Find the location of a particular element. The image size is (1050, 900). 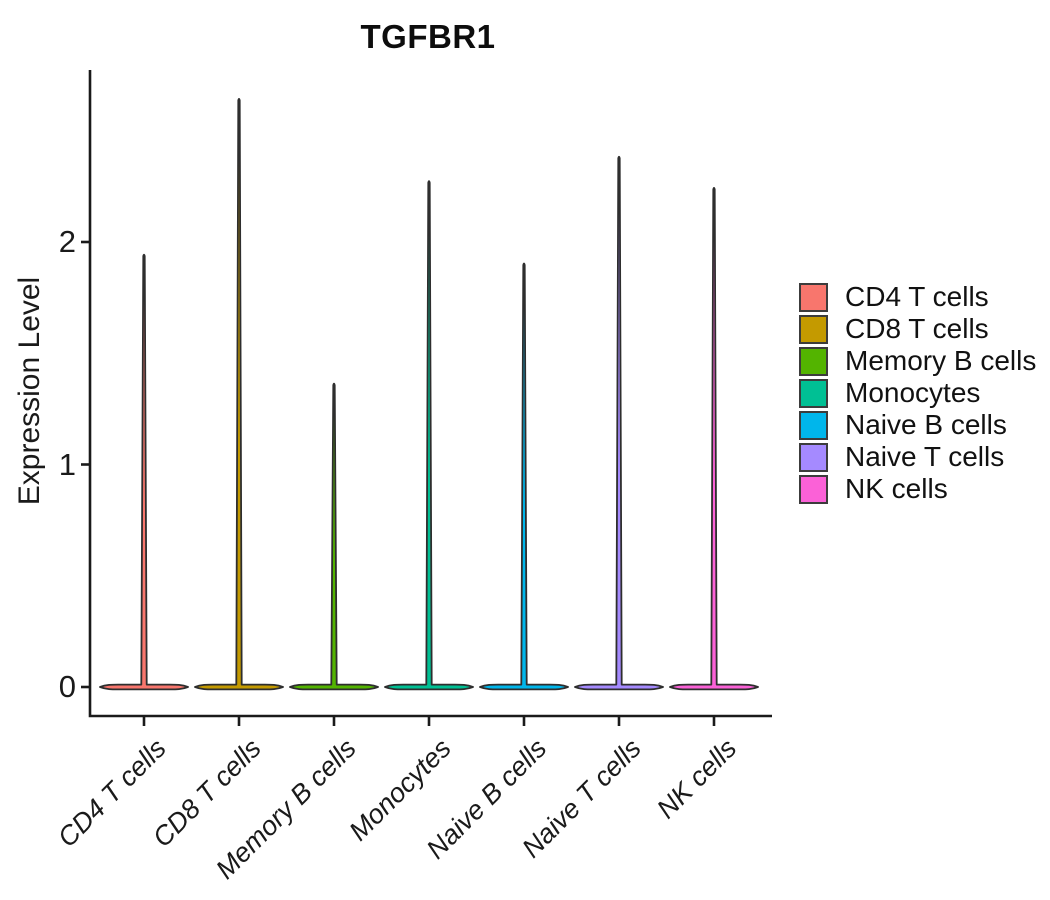

legend-item-nk-cells: NK cells is located at coordinates (917, 489).